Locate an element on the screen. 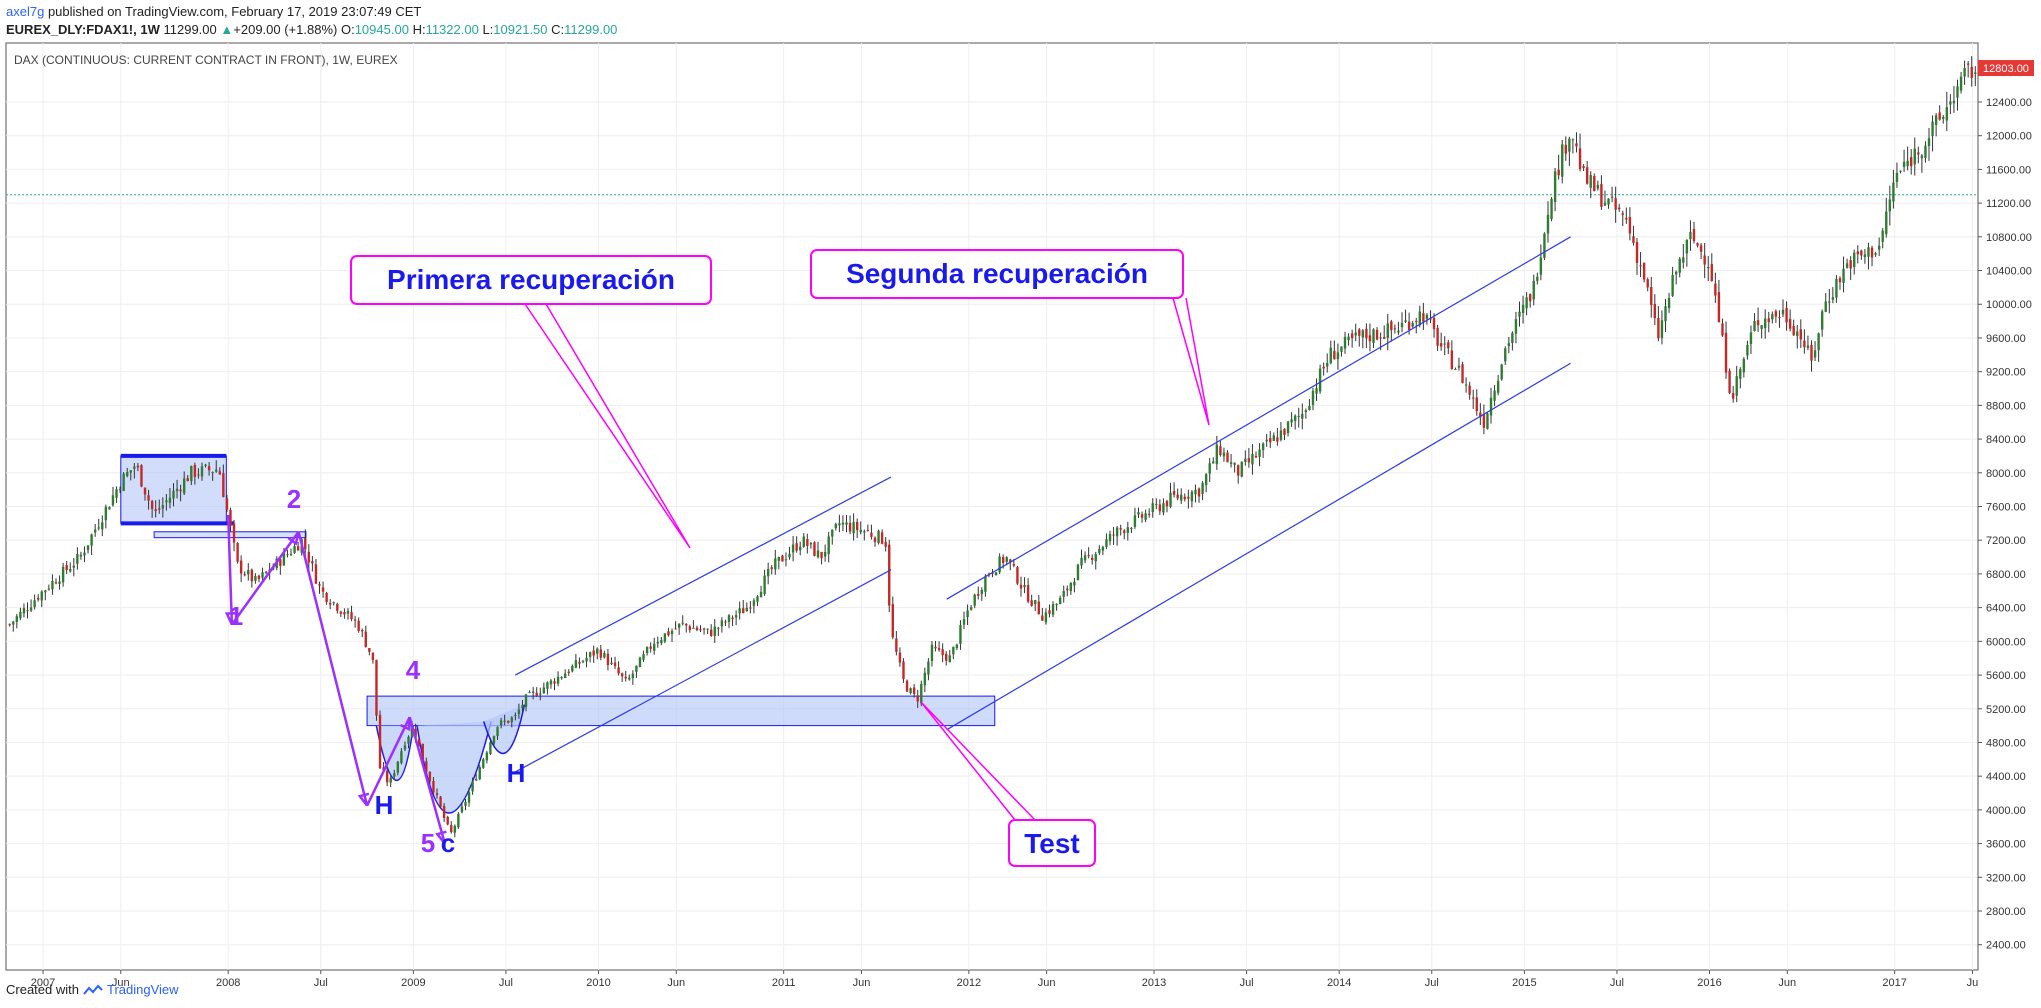  author-link: axel7g is located at coordinates (25, 11).